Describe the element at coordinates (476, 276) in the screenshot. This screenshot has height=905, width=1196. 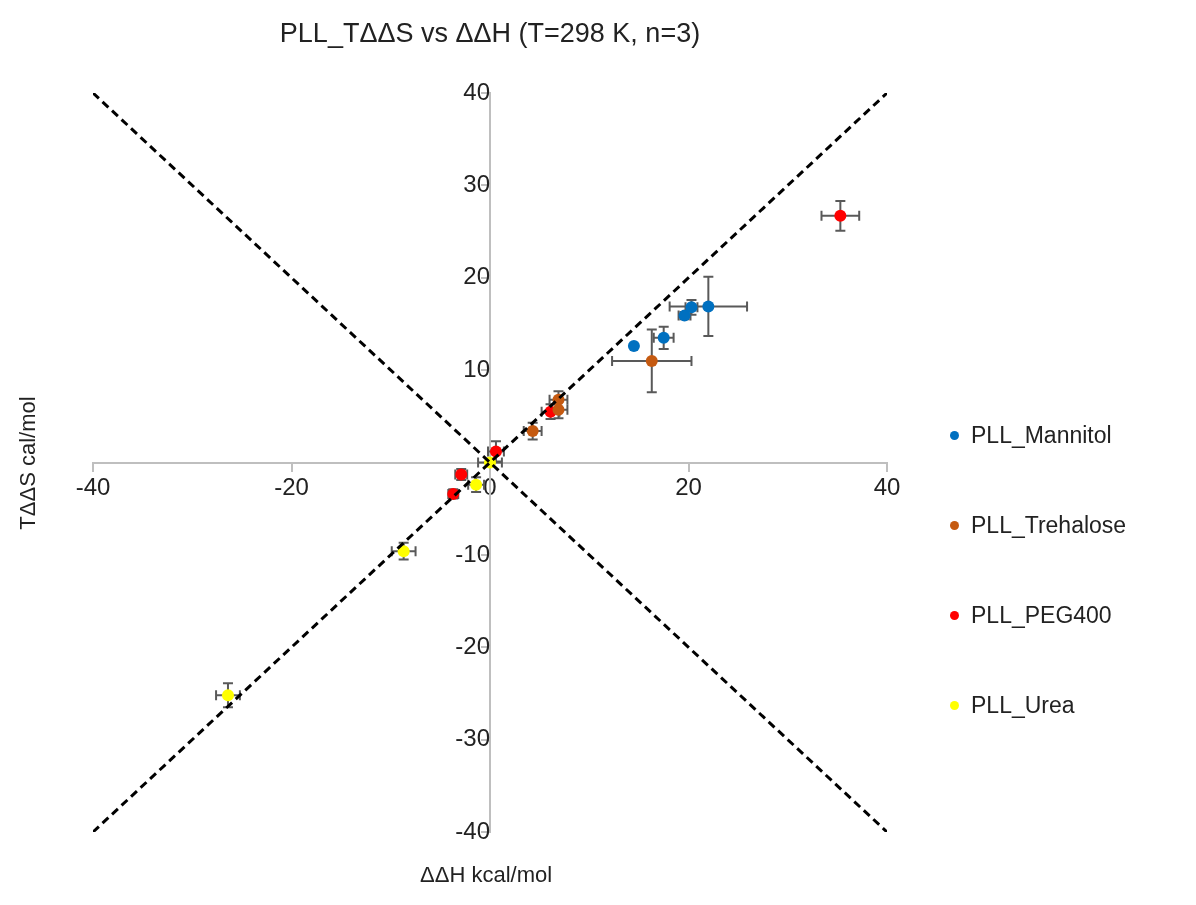
I see `y-tick-label: 20` at that location.